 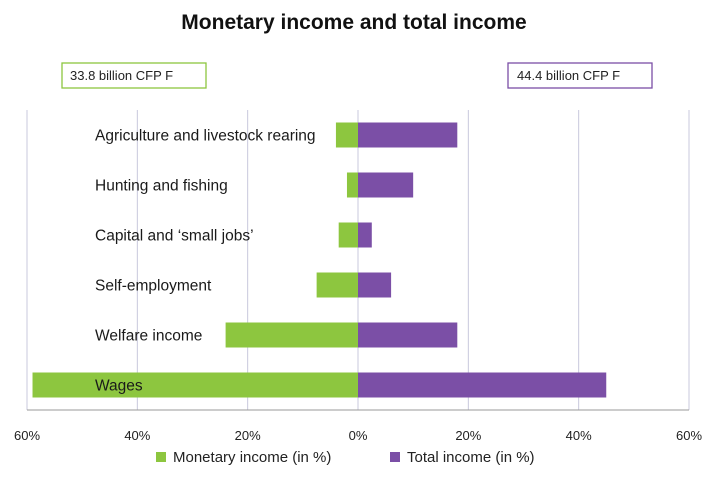 I want to click on x-axis-tick-labels: 60% 40% 20% 0% 20% 40% 60%, so click(x=358, y=435).